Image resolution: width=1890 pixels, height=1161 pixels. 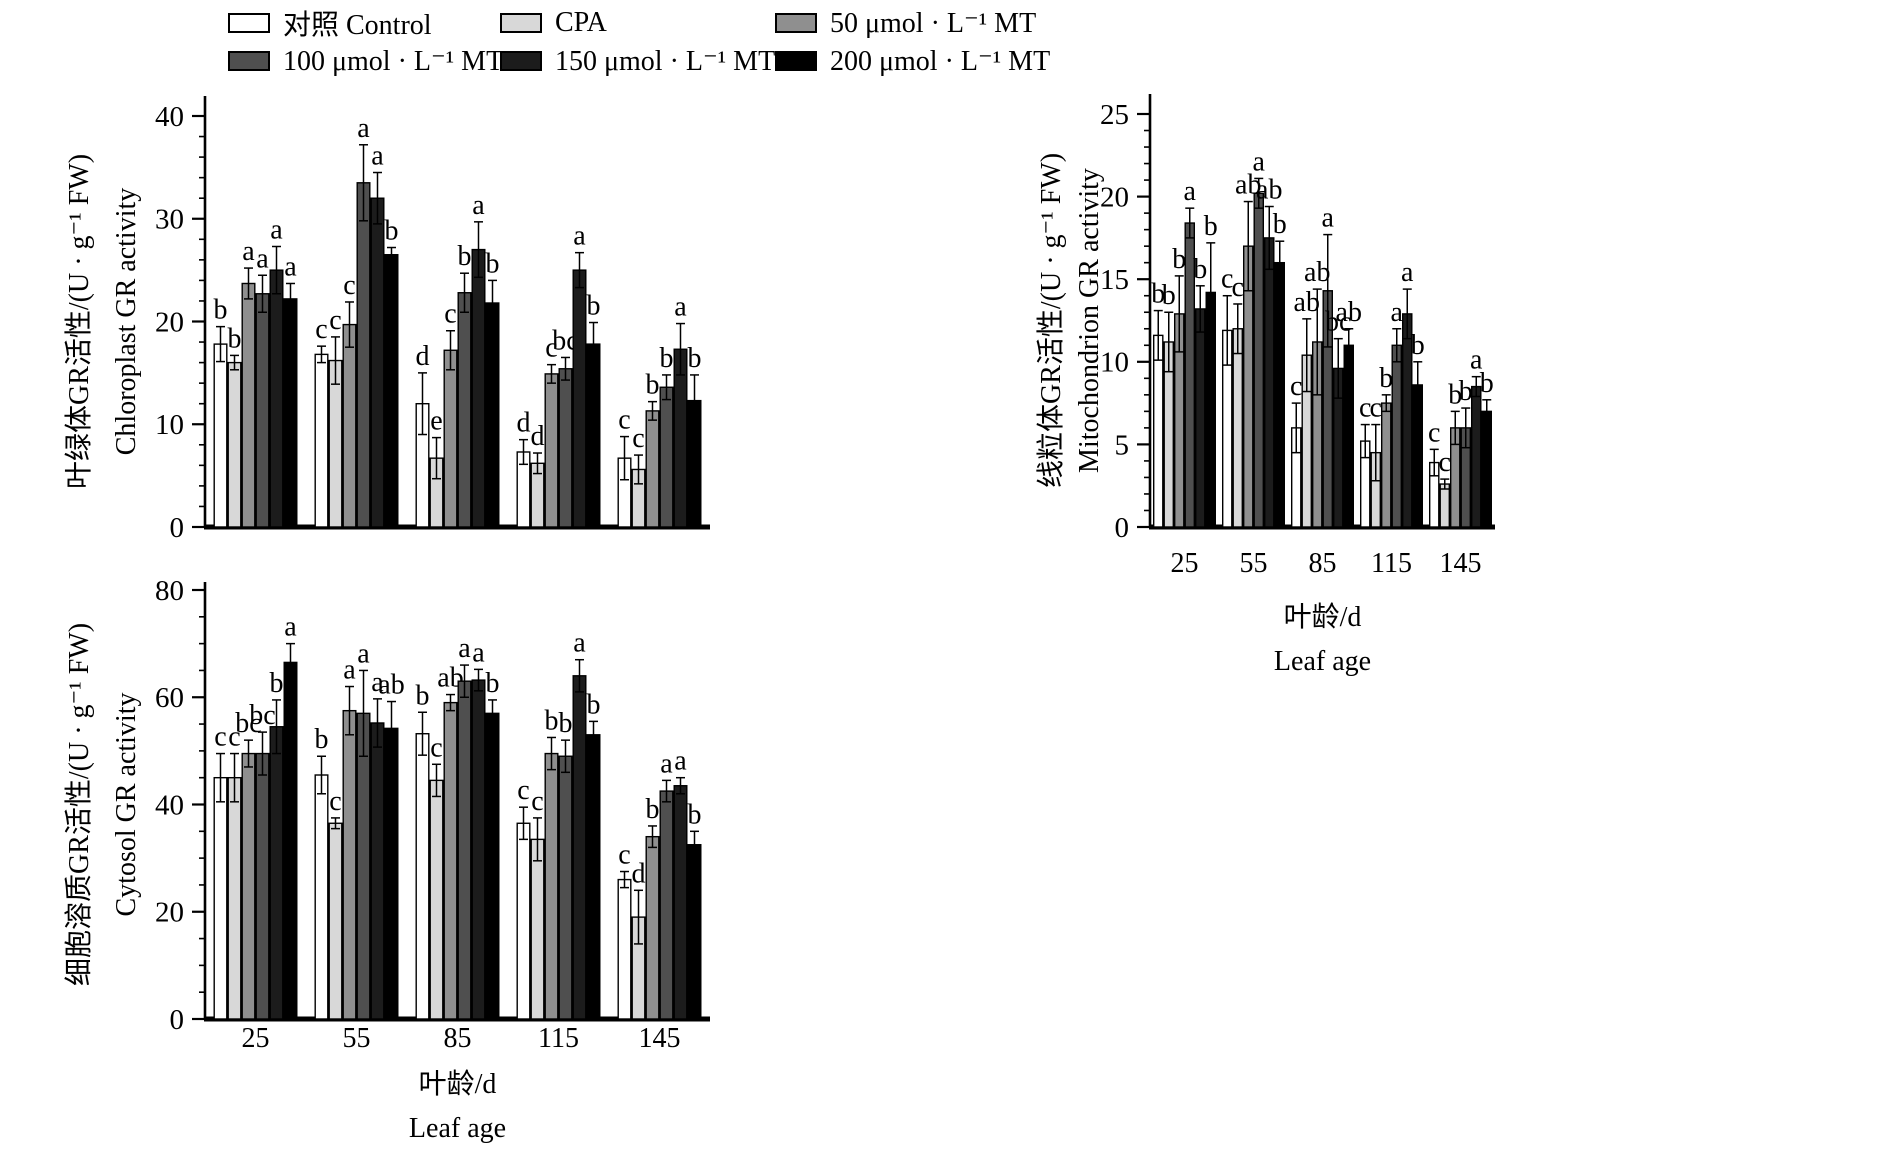 I want to click on bar-cytosol-85-s3, so click(x=464, y=850).